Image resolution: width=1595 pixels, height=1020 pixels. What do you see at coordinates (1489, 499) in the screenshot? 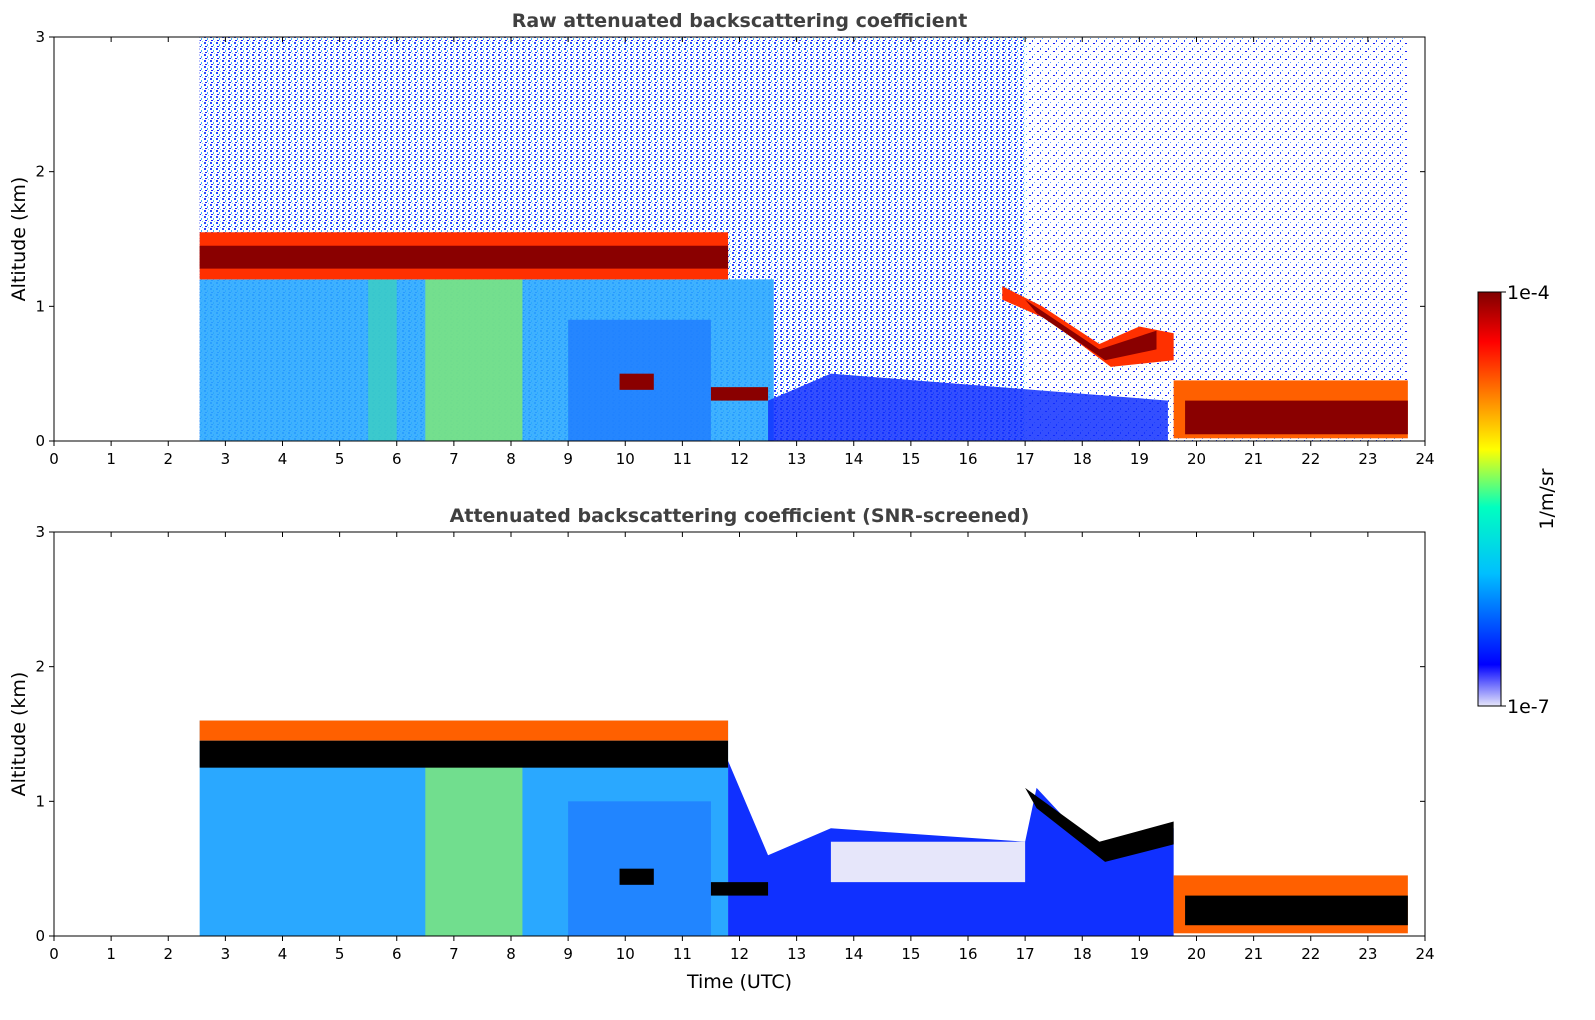
I see `colorbar-gradient` at bounding box center [1489, 499].